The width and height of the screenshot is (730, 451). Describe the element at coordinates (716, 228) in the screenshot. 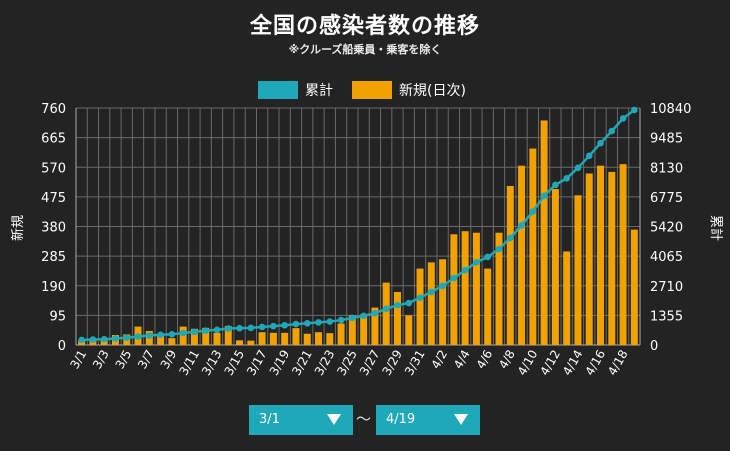

I see `y-axis-right-label: 累計` at that location.